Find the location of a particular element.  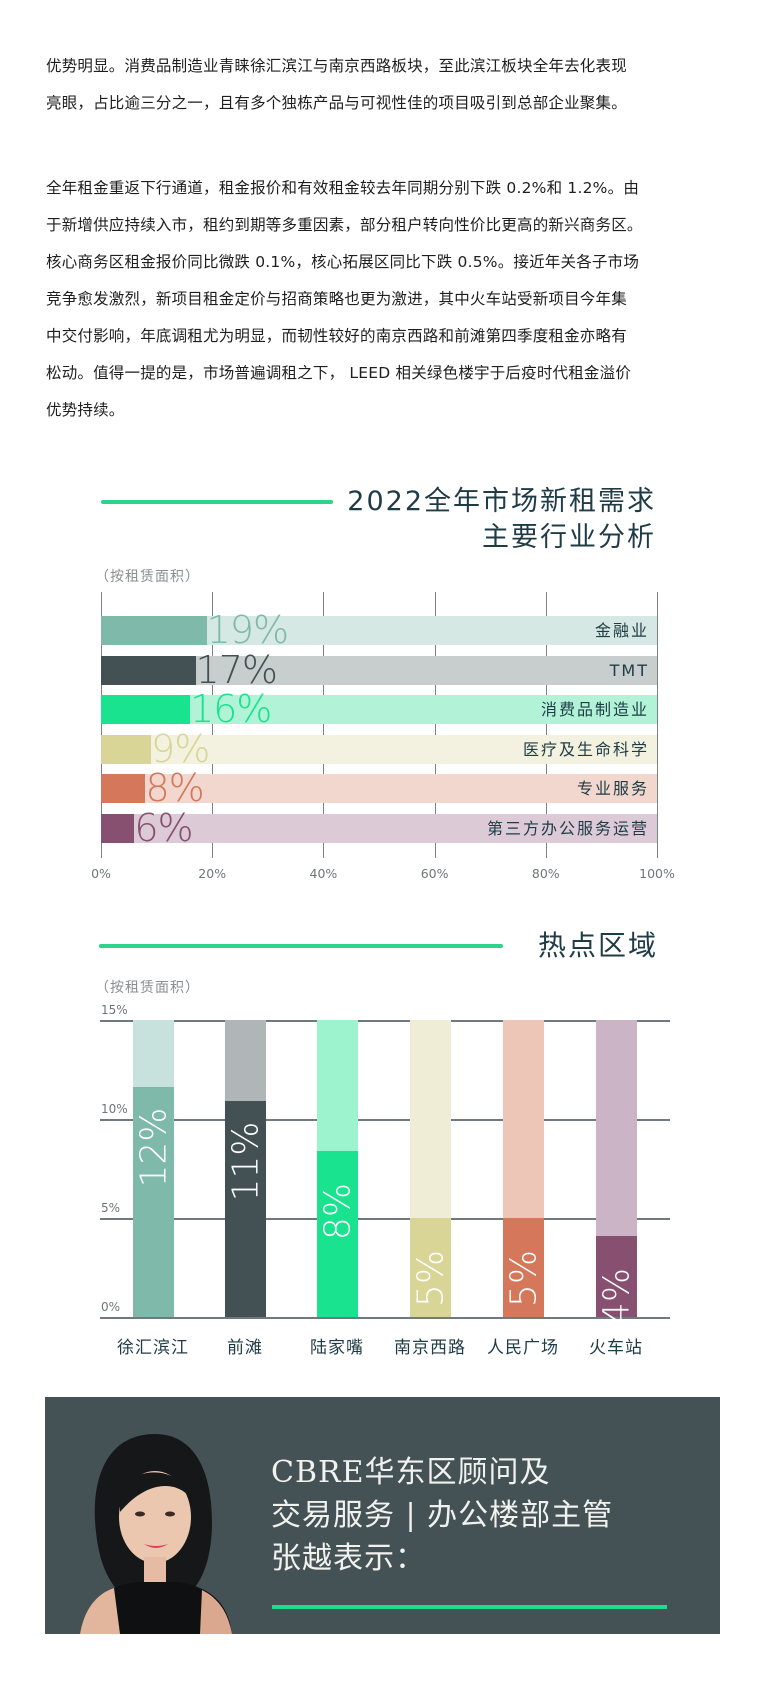

text-line: 竞争愈发激烈，新项目租金定价与招商策略也更为激进，其中火车站受新项目今年集 is located at coordinates (336, 299).